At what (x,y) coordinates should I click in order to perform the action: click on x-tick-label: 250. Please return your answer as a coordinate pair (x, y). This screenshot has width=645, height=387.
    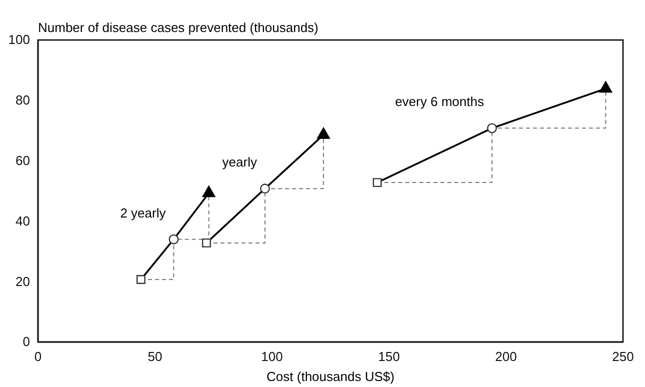
    Looking at the image, I should click on (623, 356).